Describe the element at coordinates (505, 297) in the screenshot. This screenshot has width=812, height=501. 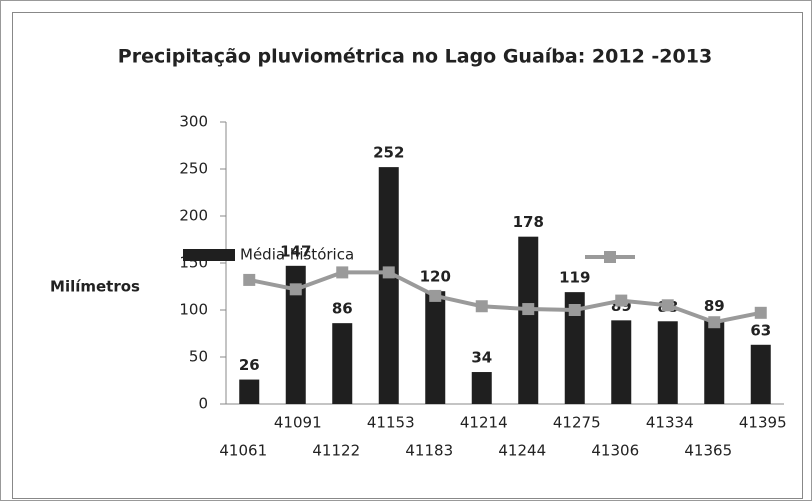
I see `line` at that location.